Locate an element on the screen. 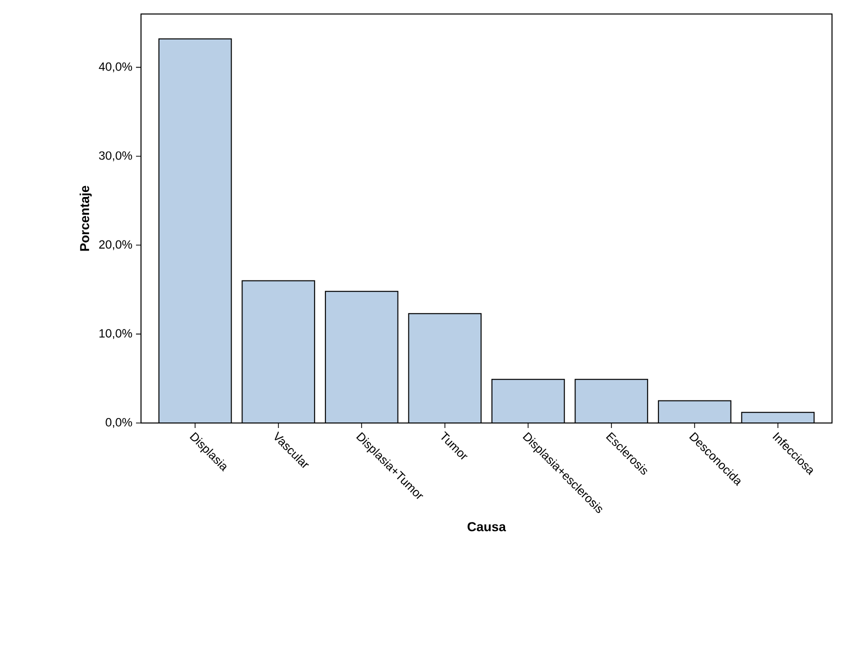 Image resolution: width=857 pixels, height=650 pixels. x-axis-title: Causa is located at coordinates (487, 527).